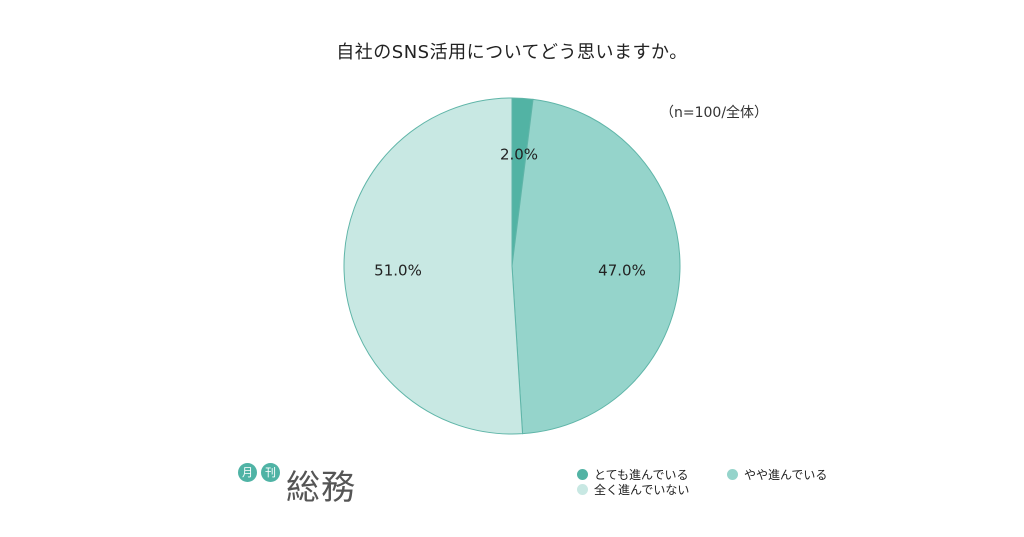 The width and height of the screenshot is (1024, 537). I want to click on legend-label-very: とても進んでいる, so click(641, 475).